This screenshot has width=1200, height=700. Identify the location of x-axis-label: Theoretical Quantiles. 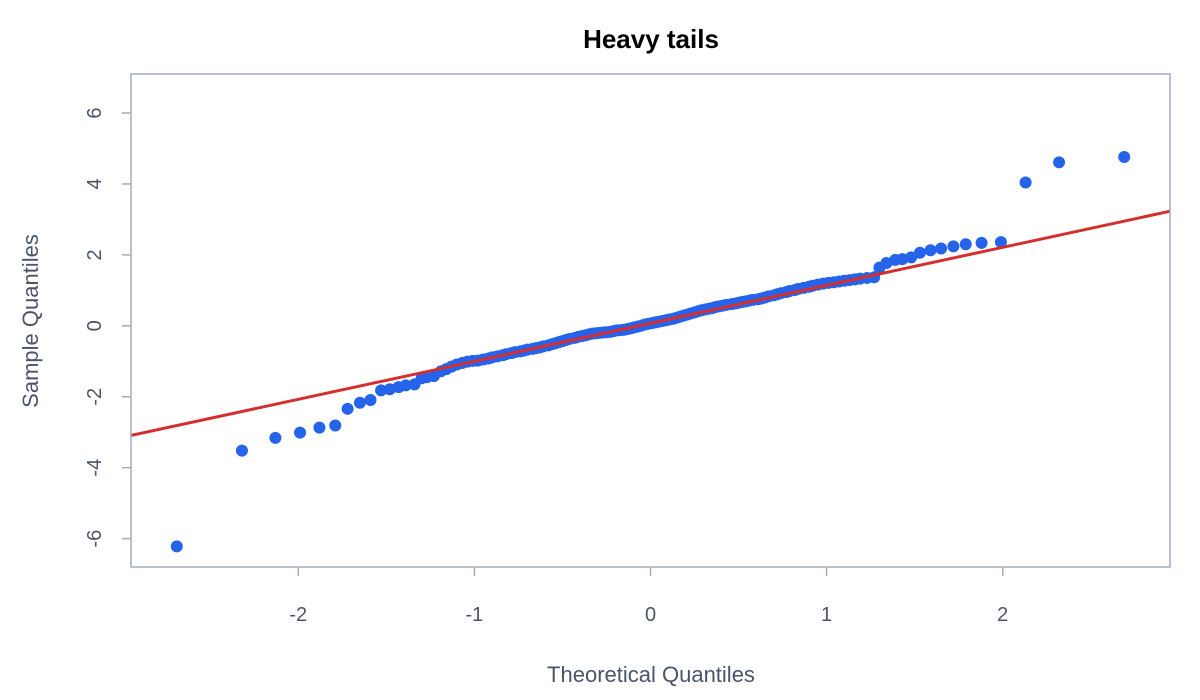
(651, 674).